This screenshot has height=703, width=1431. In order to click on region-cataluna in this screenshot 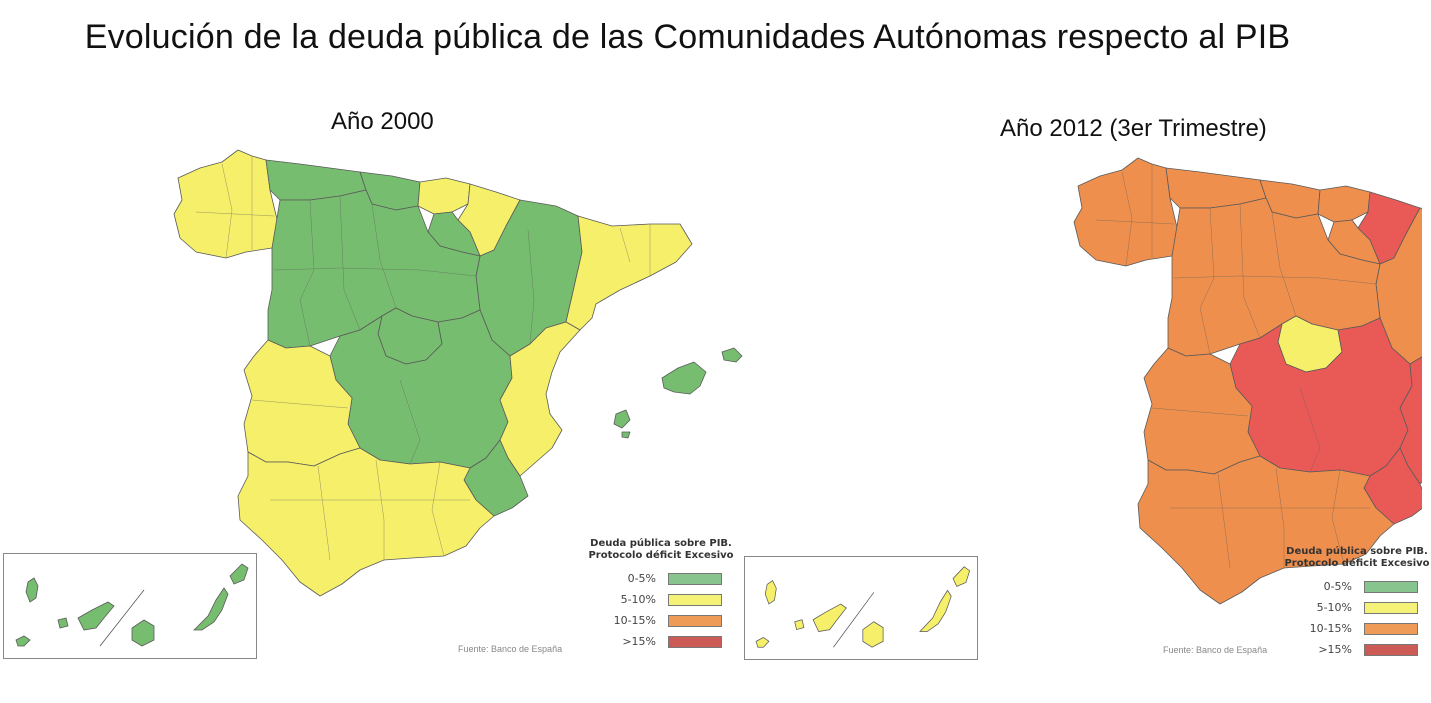, I will do `click(629, 273)`.